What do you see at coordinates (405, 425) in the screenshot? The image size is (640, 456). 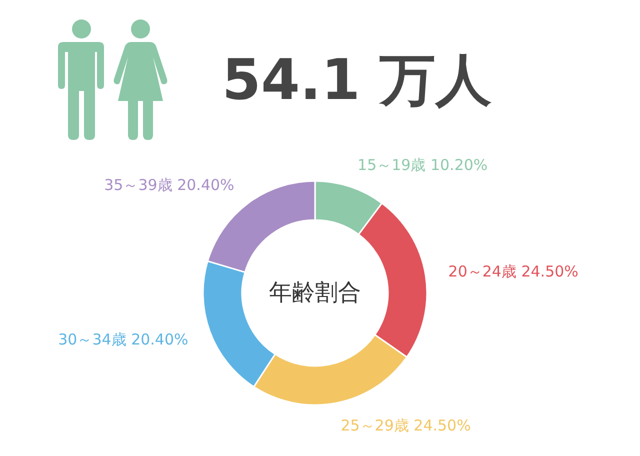 I see `slice-label: 25～29歳 24.50%` at bounding box center [405, 425].